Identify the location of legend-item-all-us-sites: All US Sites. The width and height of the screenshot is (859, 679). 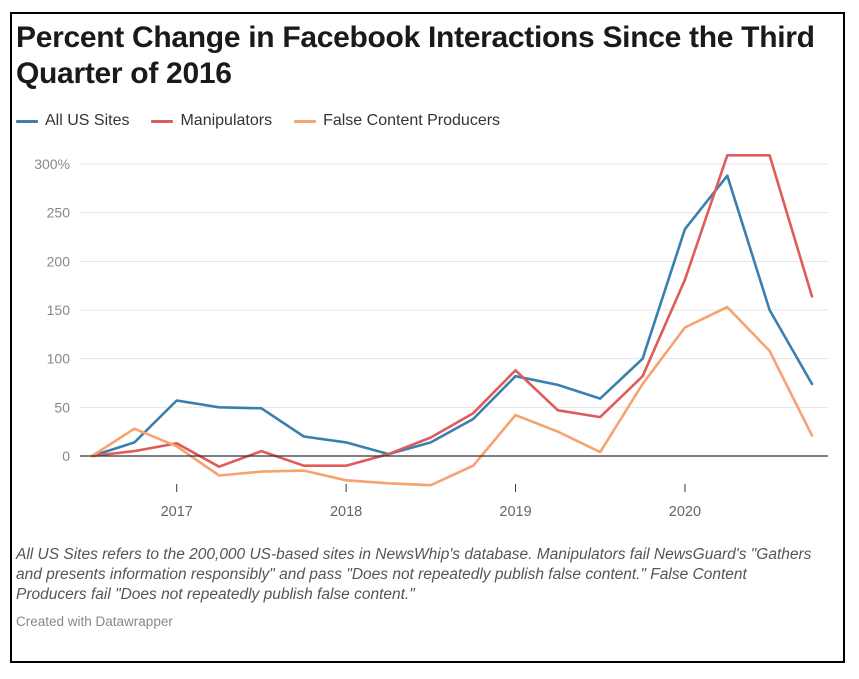
(72, 121).